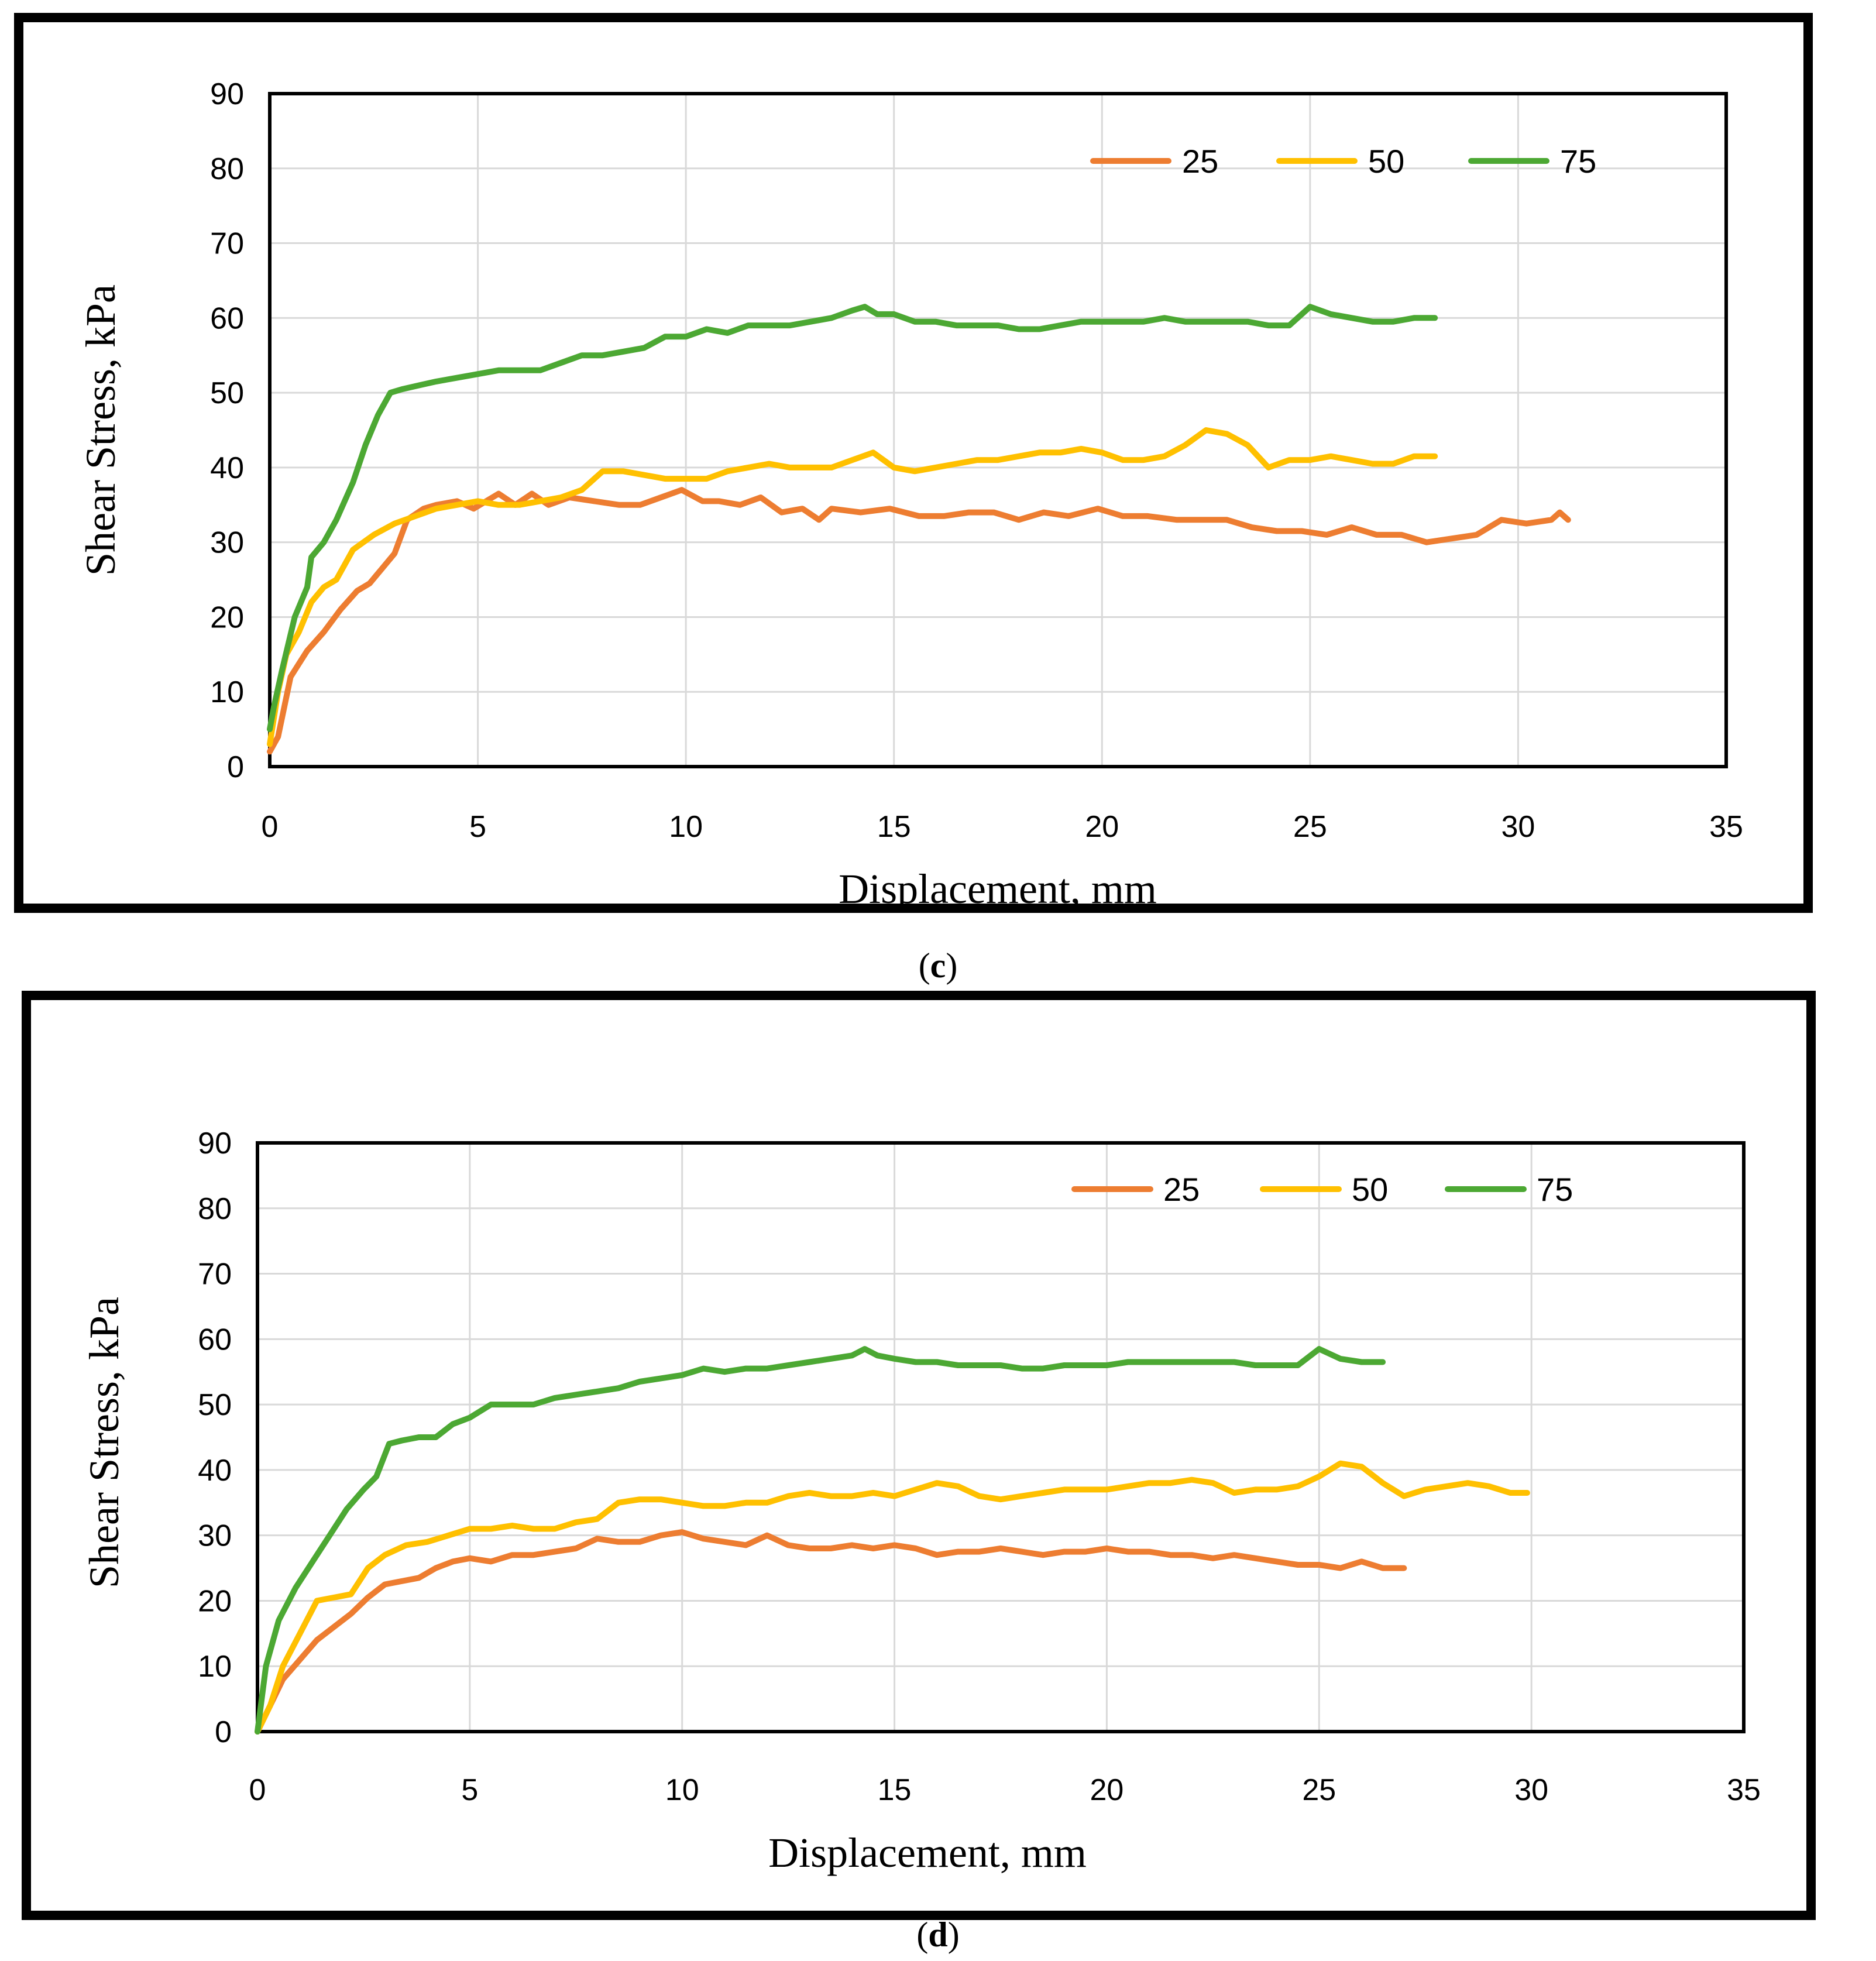 The height and width of the screenshot is (1961, 1876). I want to click on panel-caption: (c), so click(938, 965).